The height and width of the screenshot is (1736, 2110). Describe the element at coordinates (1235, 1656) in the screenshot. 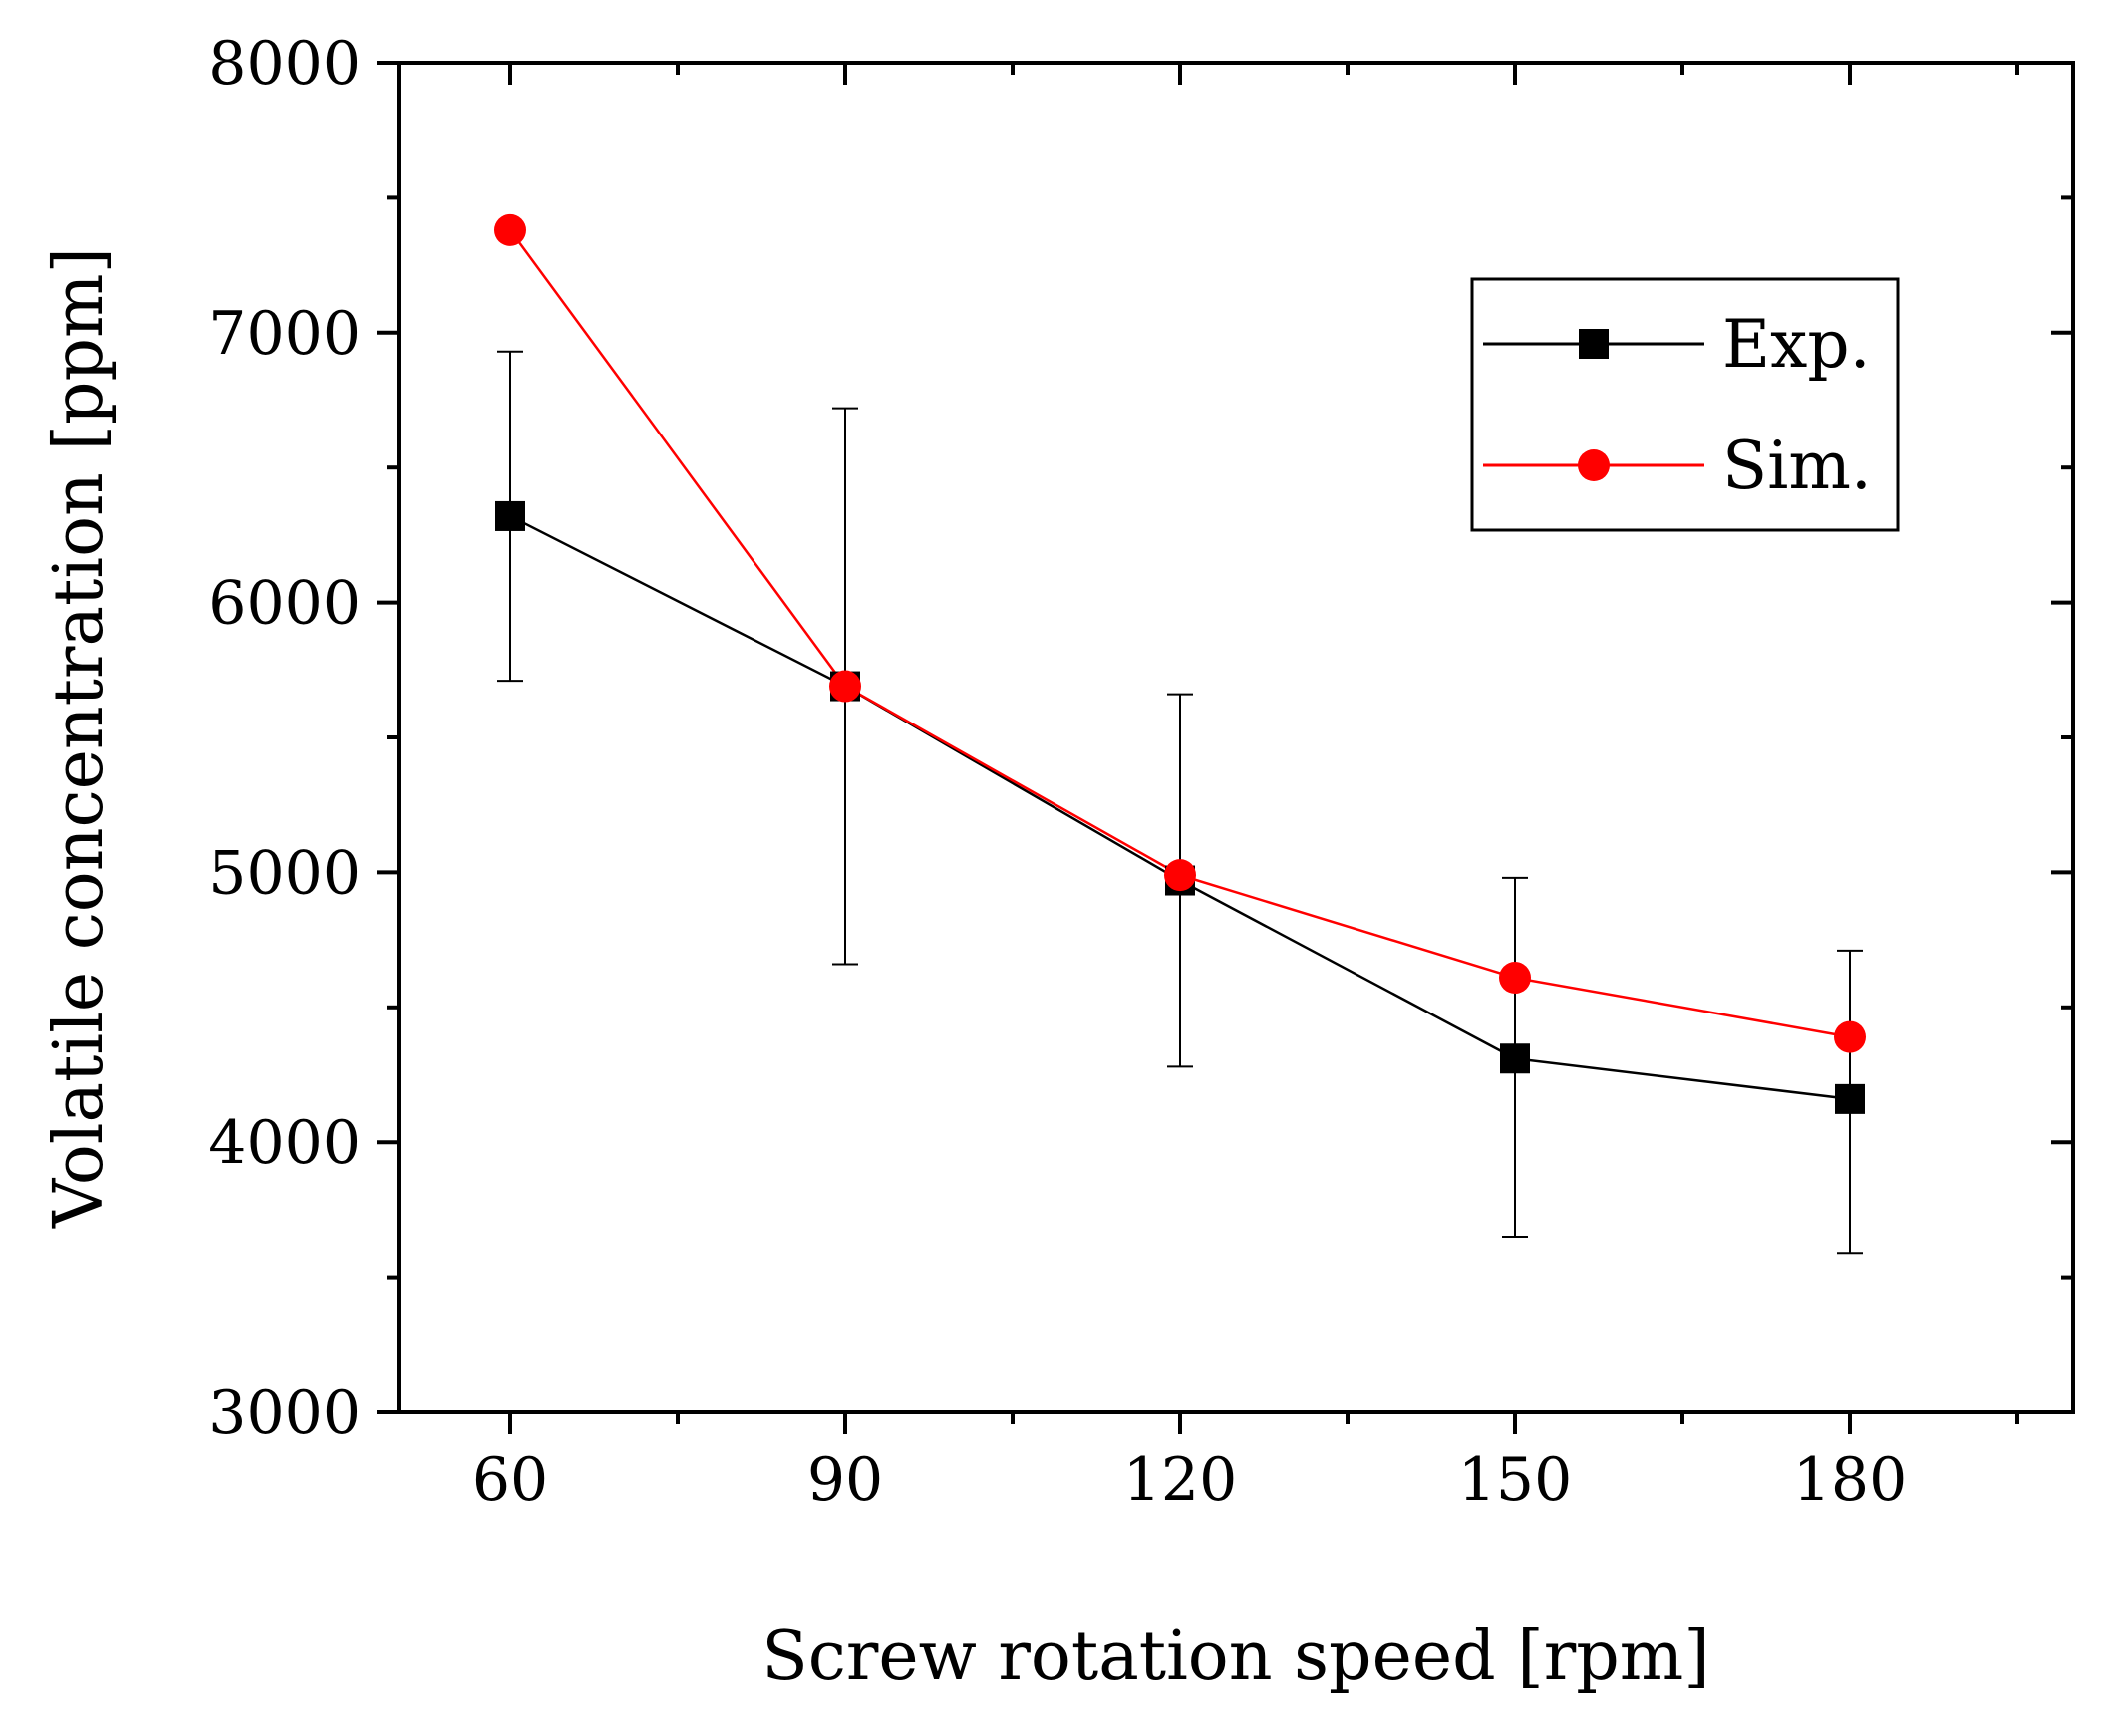

I see `x-axis-label: Screw rotation speed [rpm]` at that location.